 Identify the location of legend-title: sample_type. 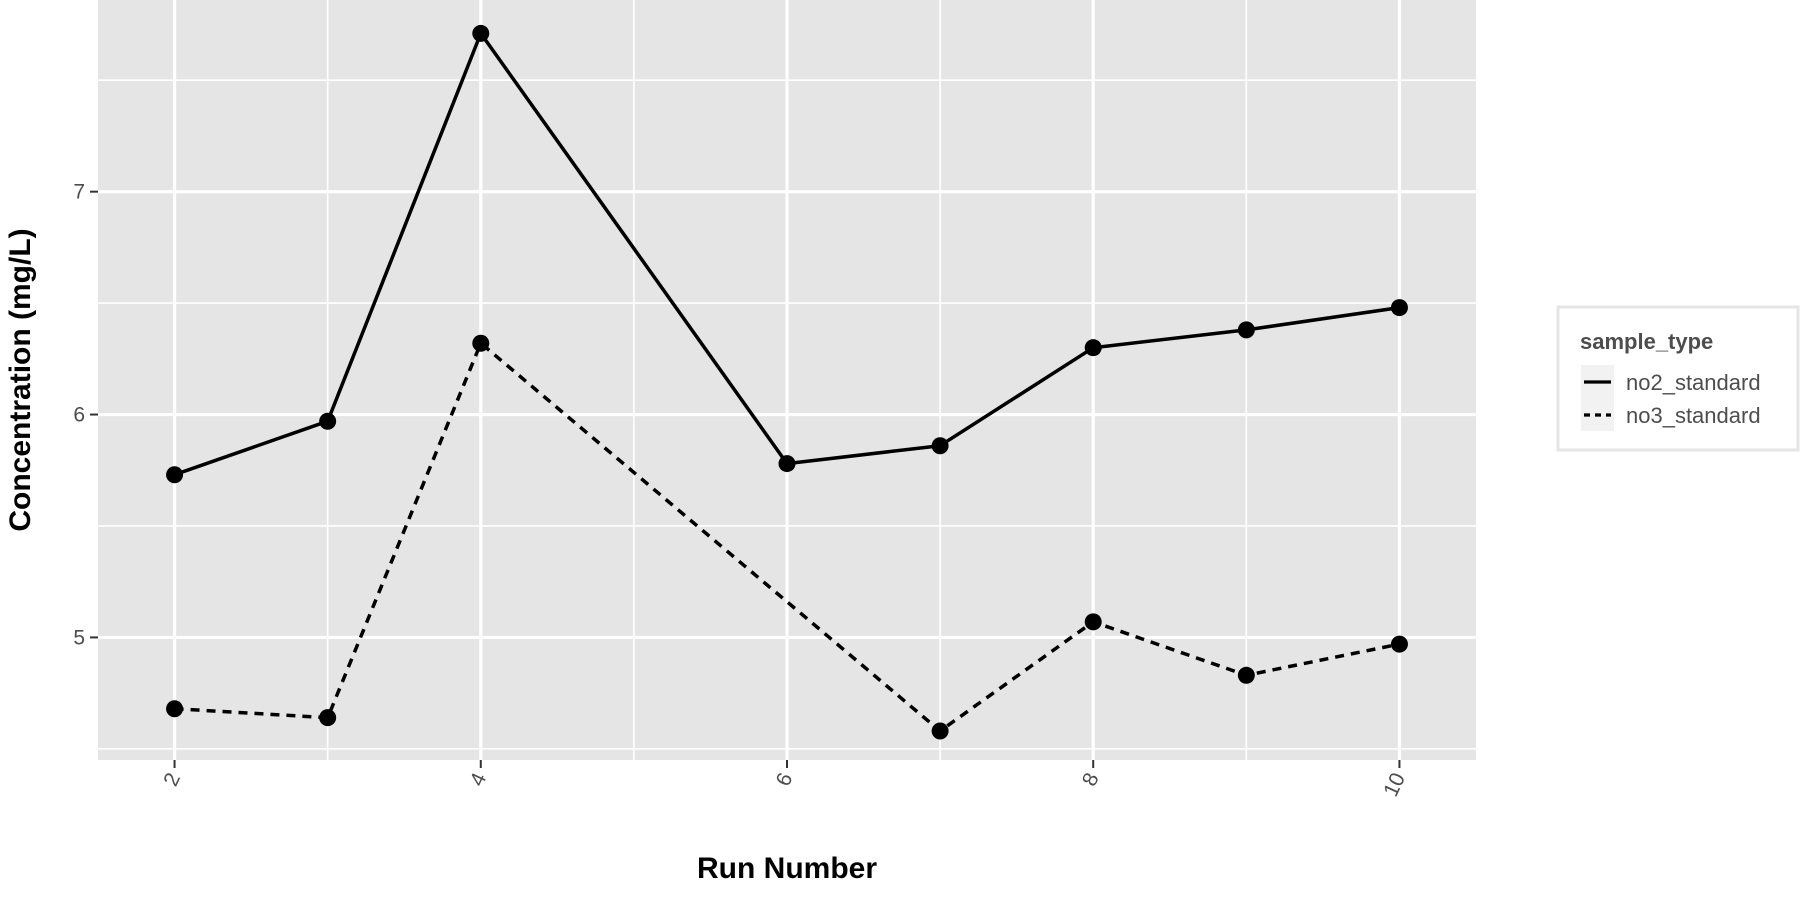
(1646, 341).